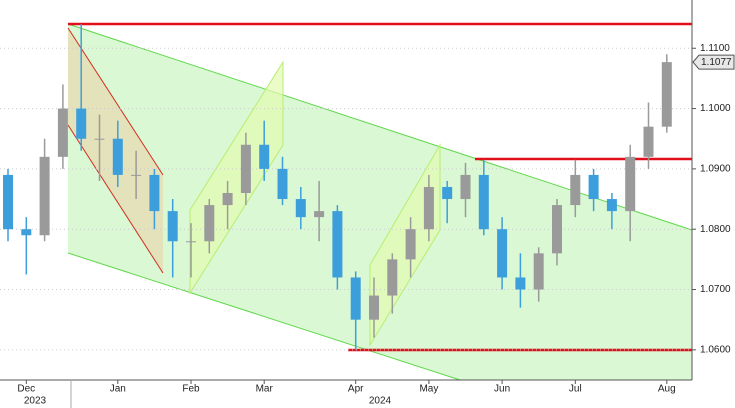 Image resolution: width=735 pixels, height=408 pixels. I want to click on year-label: 2023, so click(35, 401).